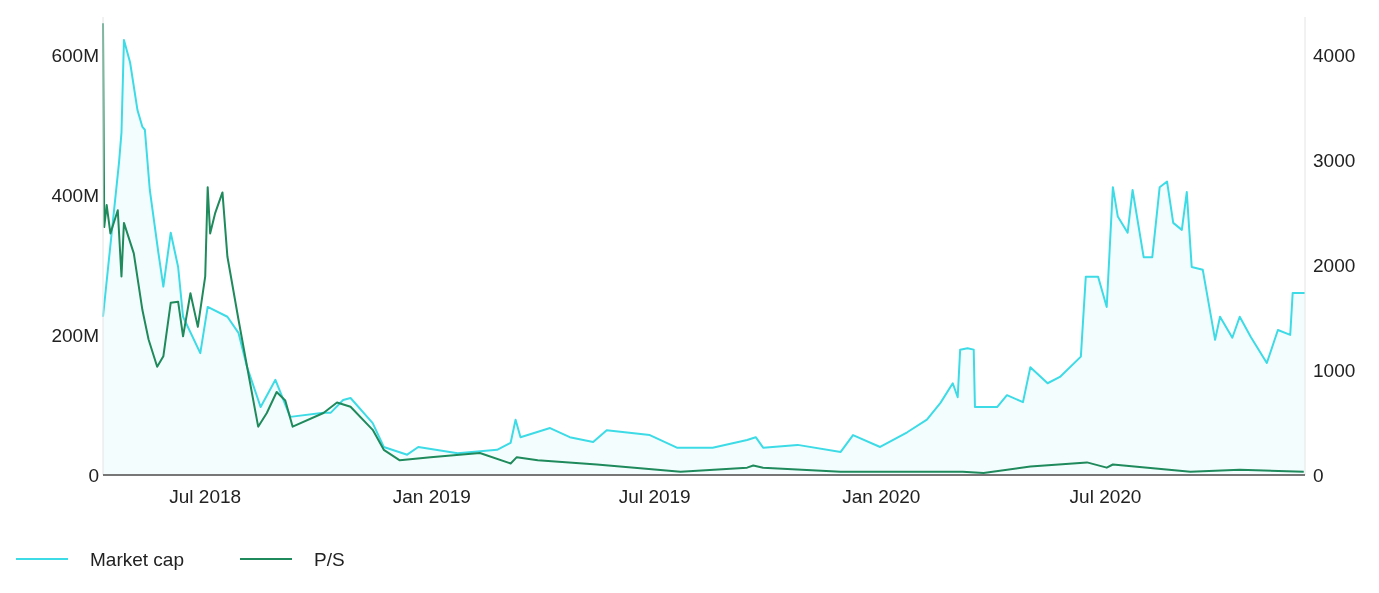  Describe the element at coordinates (1105, 496) in the screenshot. I see `x-tick-label: Jul 2020` at that location.